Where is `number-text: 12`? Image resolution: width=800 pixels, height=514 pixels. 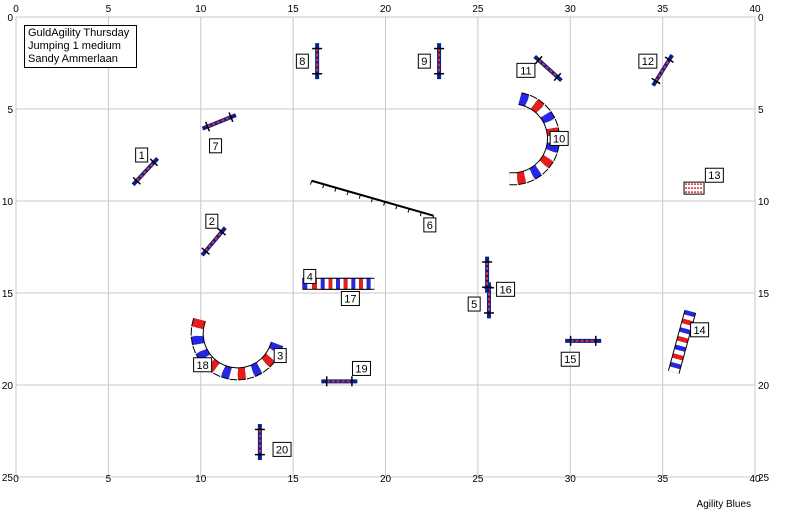 number-text: 12 is located at coordinates (648, 62).